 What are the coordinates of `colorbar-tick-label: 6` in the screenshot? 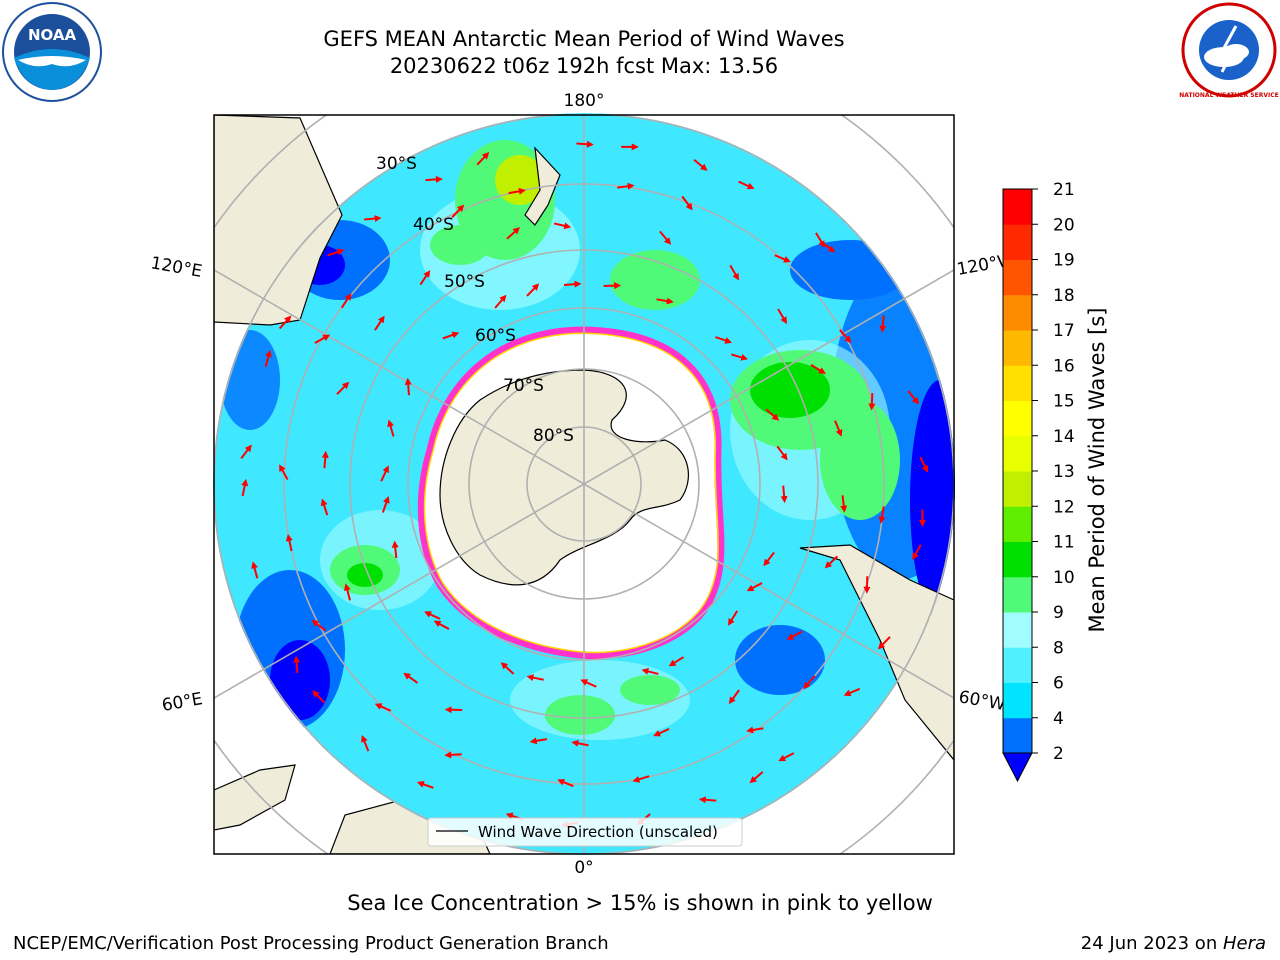 It's located at (1058, 684).